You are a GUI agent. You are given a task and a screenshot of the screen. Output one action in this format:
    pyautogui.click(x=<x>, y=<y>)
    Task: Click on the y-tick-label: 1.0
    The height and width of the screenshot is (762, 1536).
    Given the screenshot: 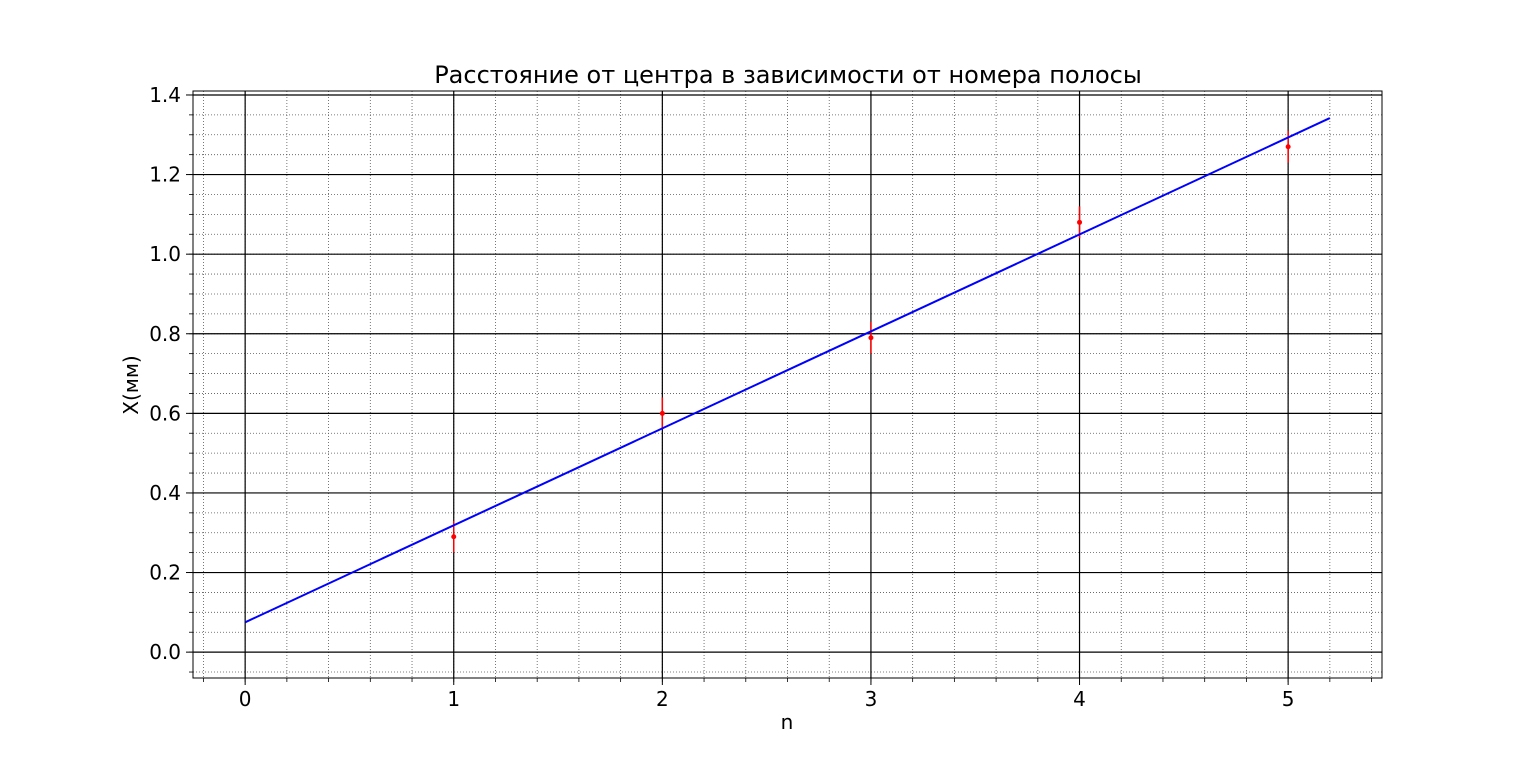 What is the action you would take?
    pyautogui.click(x=165, y=254)
    